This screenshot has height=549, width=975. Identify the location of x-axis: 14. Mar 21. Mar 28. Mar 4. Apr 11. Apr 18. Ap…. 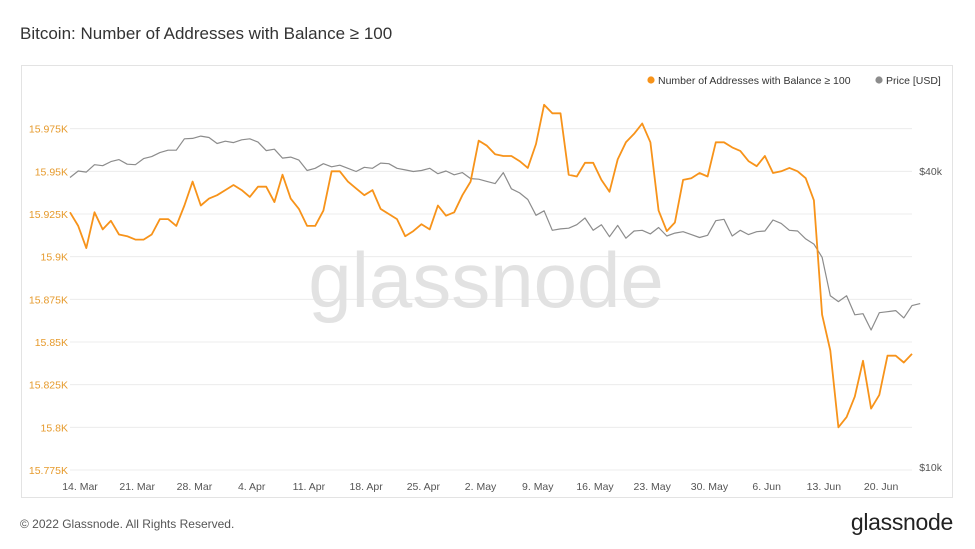
(480, 487).